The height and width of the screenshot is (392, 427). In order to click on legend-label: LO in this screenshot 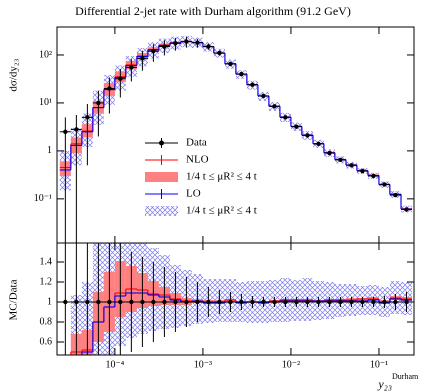, I will do `click(193, 194)`.